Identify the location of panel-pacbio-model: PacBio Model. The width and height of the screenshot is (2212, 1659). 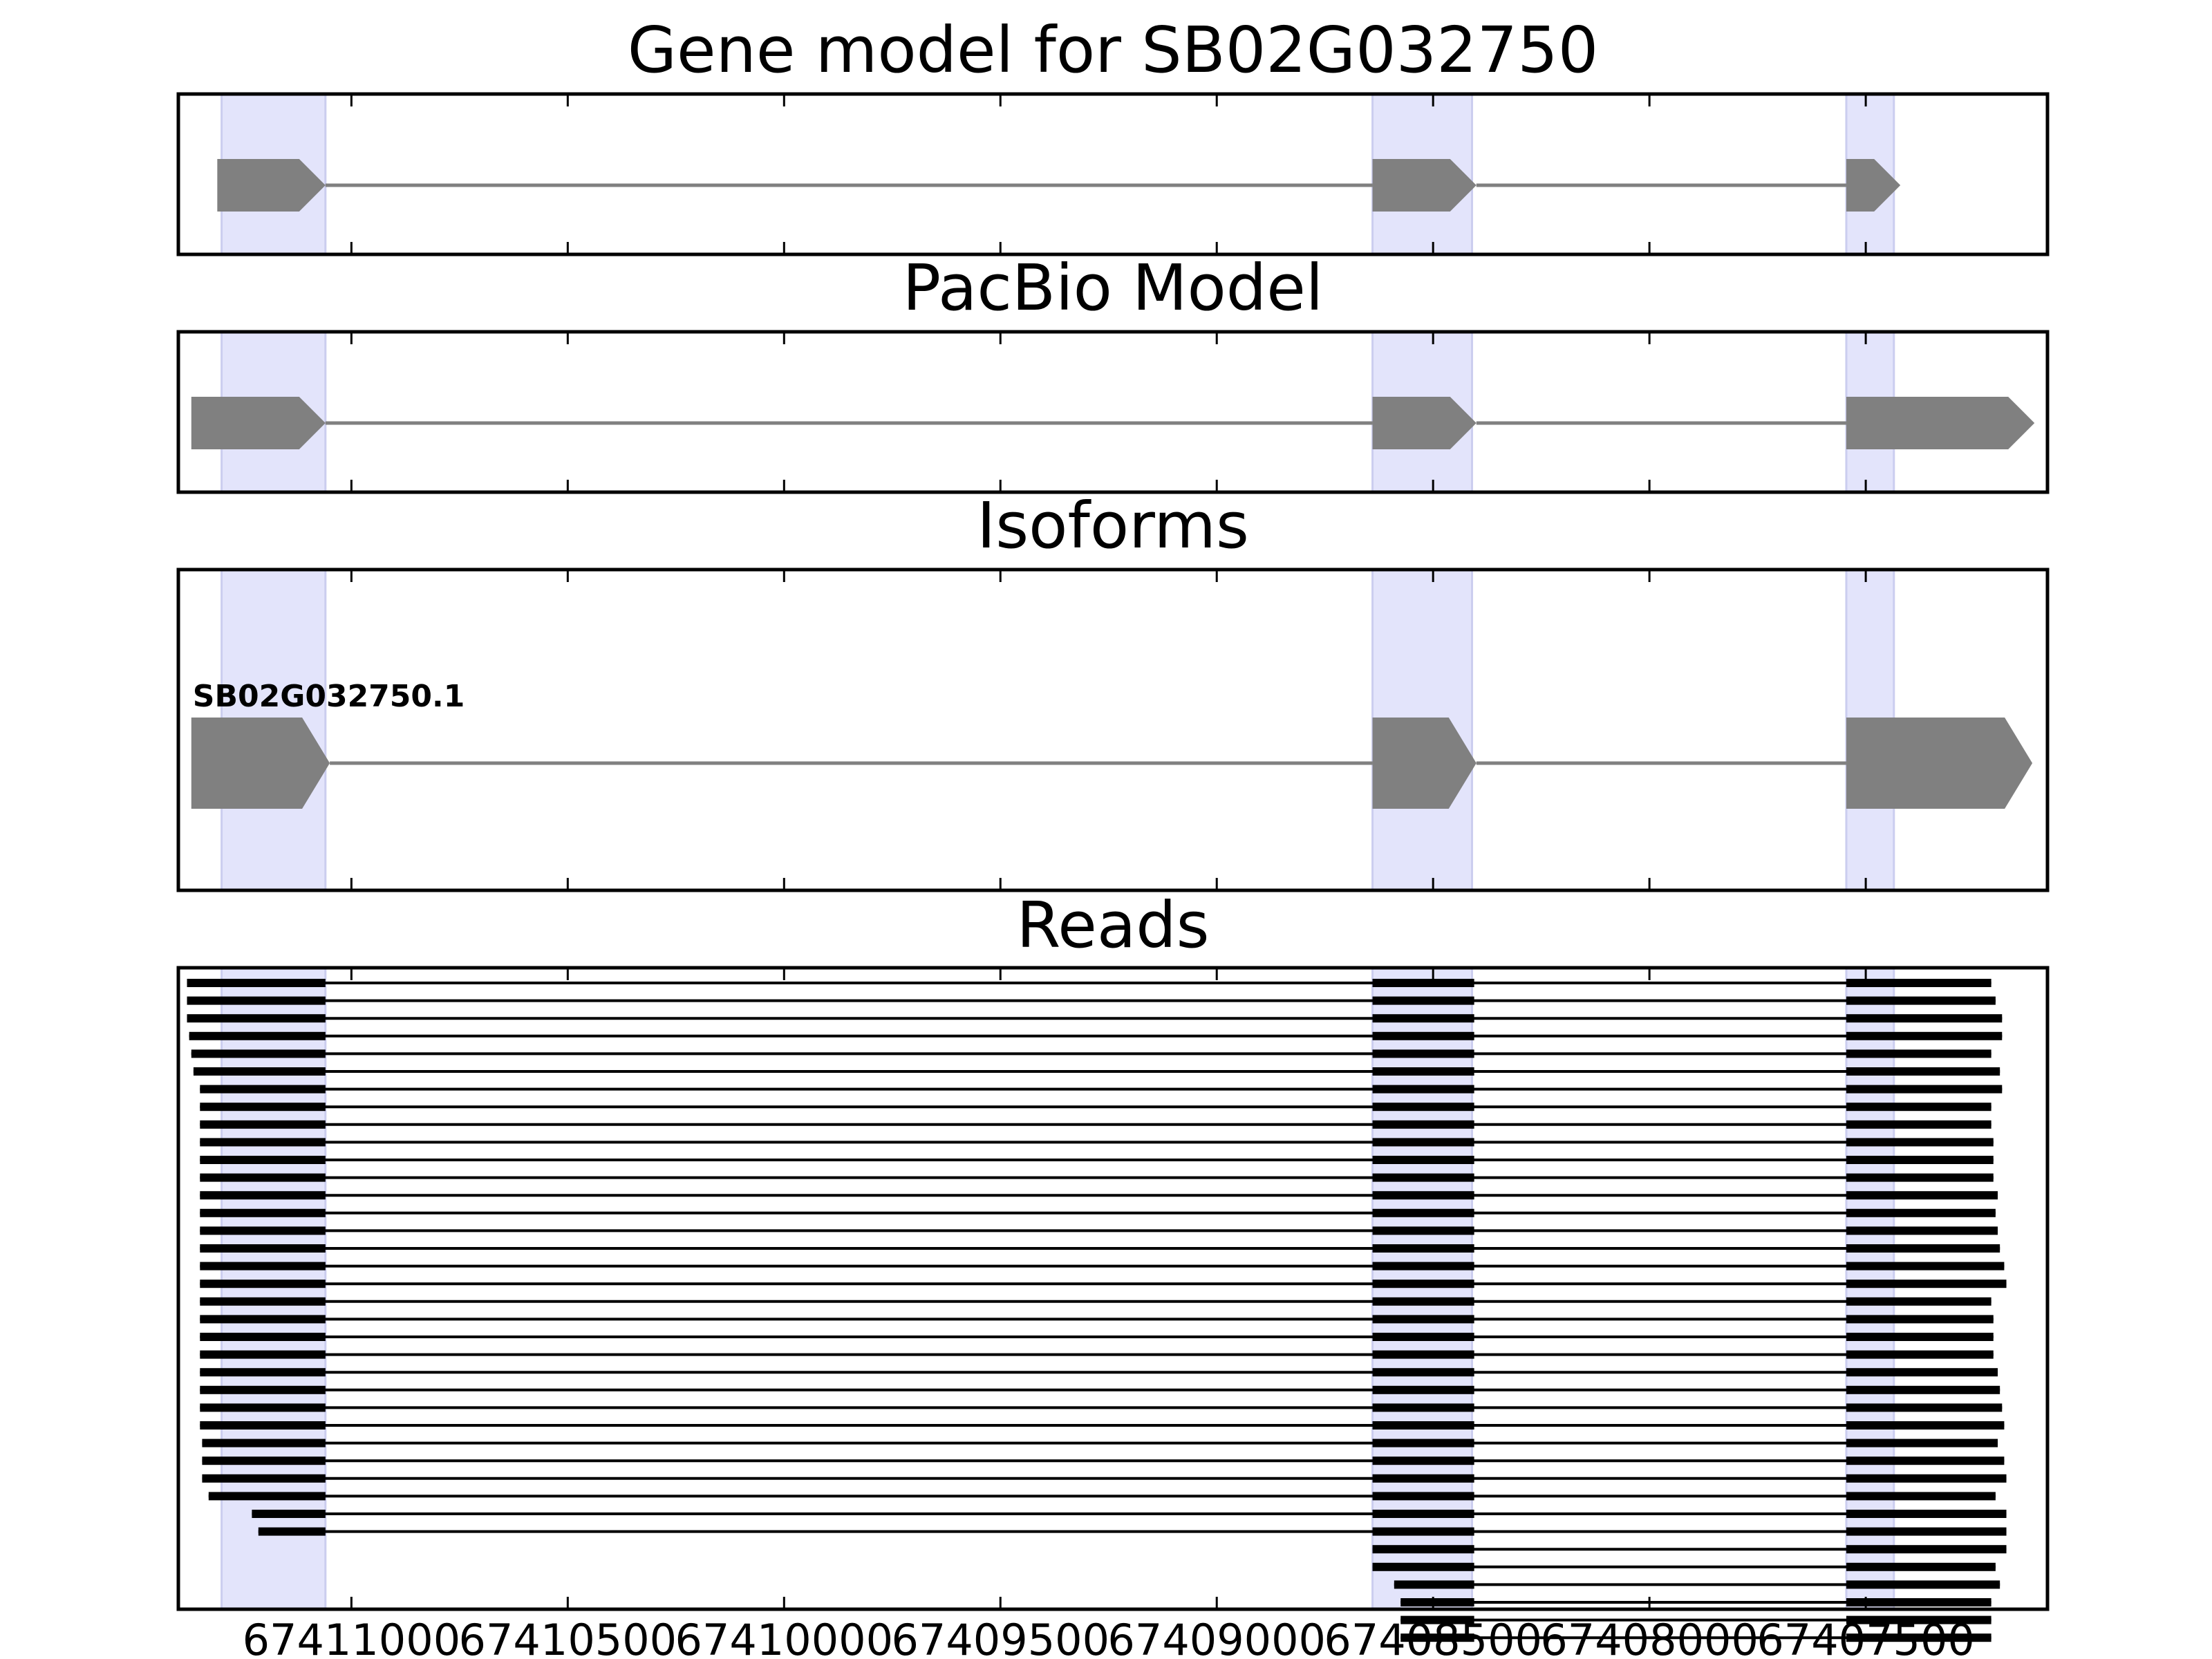
(1113, 372).